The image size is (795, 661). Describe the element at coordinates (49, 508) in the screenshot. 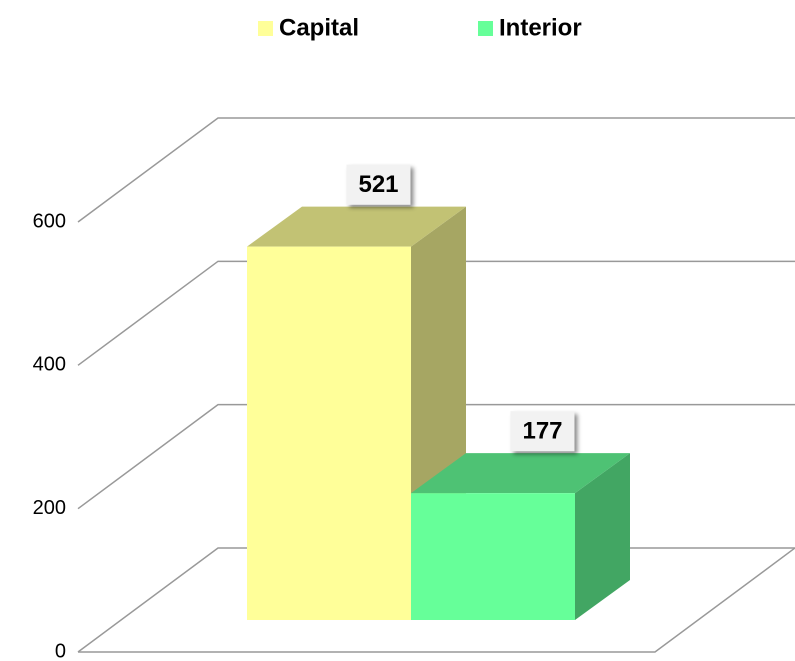

I see `y-tick-label: 200` at that location.